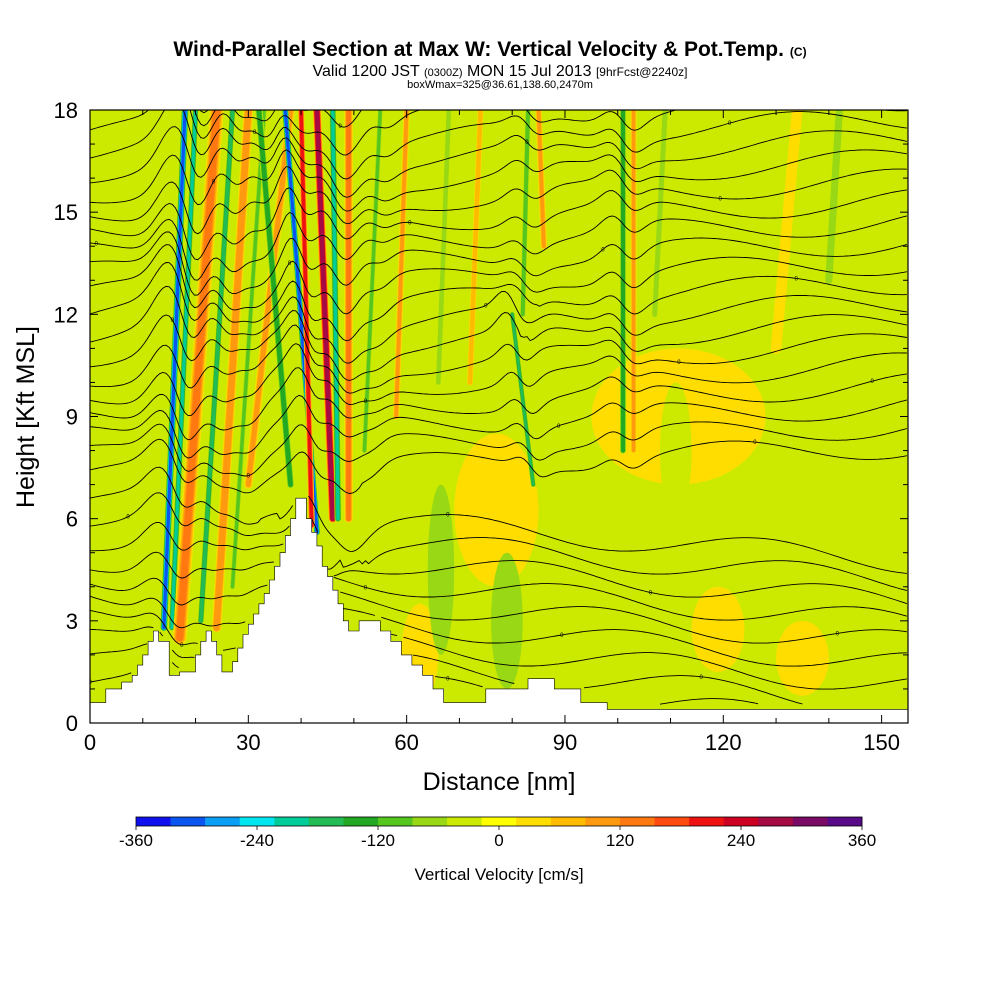  What do you see at coordinates (136, 840) in the screenshot?
I see `colorbar-label: -360` at bounding box center [136, 840].